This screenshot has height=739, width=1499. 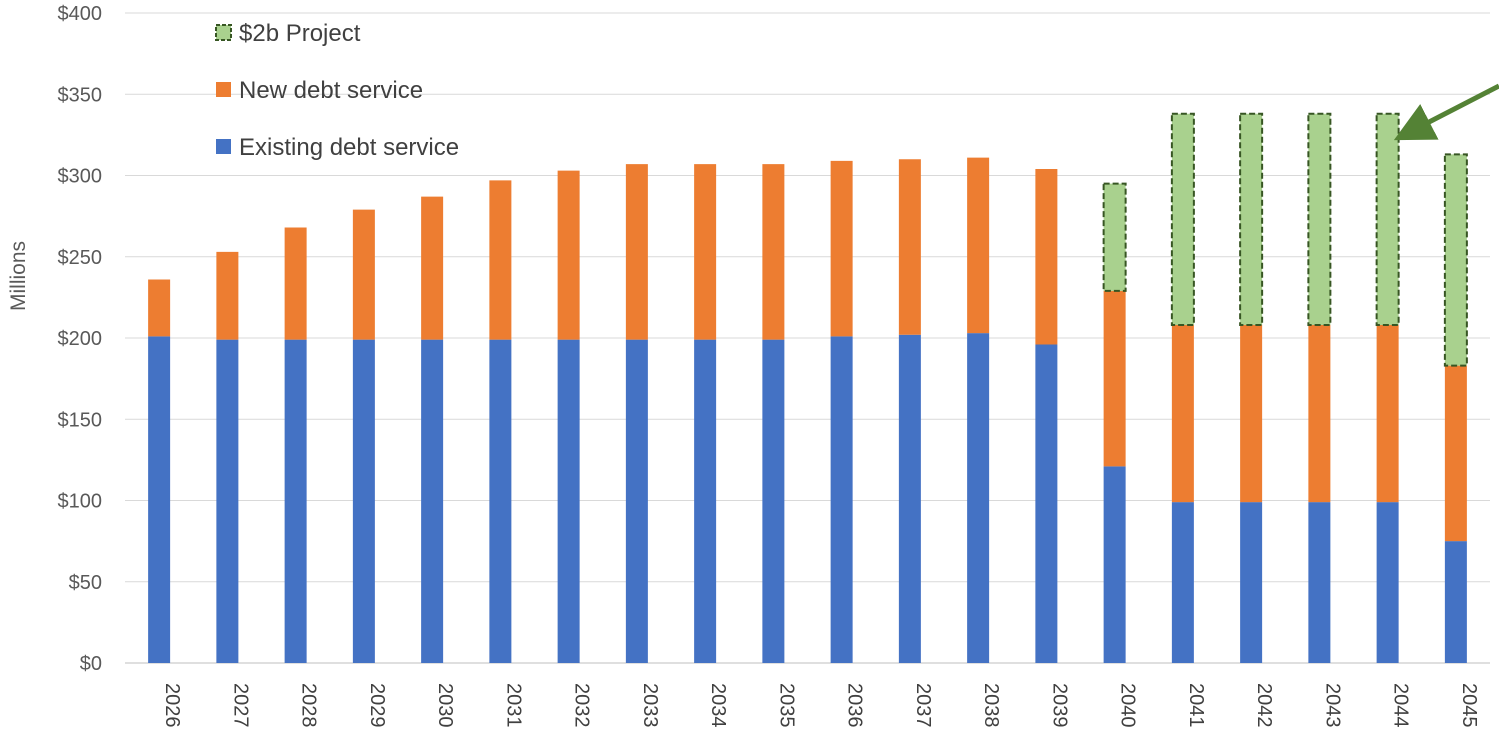 What do you see at coordinates (377, 705) in the screenshot?
I see `x-tick-label: 2029` at bounding box center [377, 705].